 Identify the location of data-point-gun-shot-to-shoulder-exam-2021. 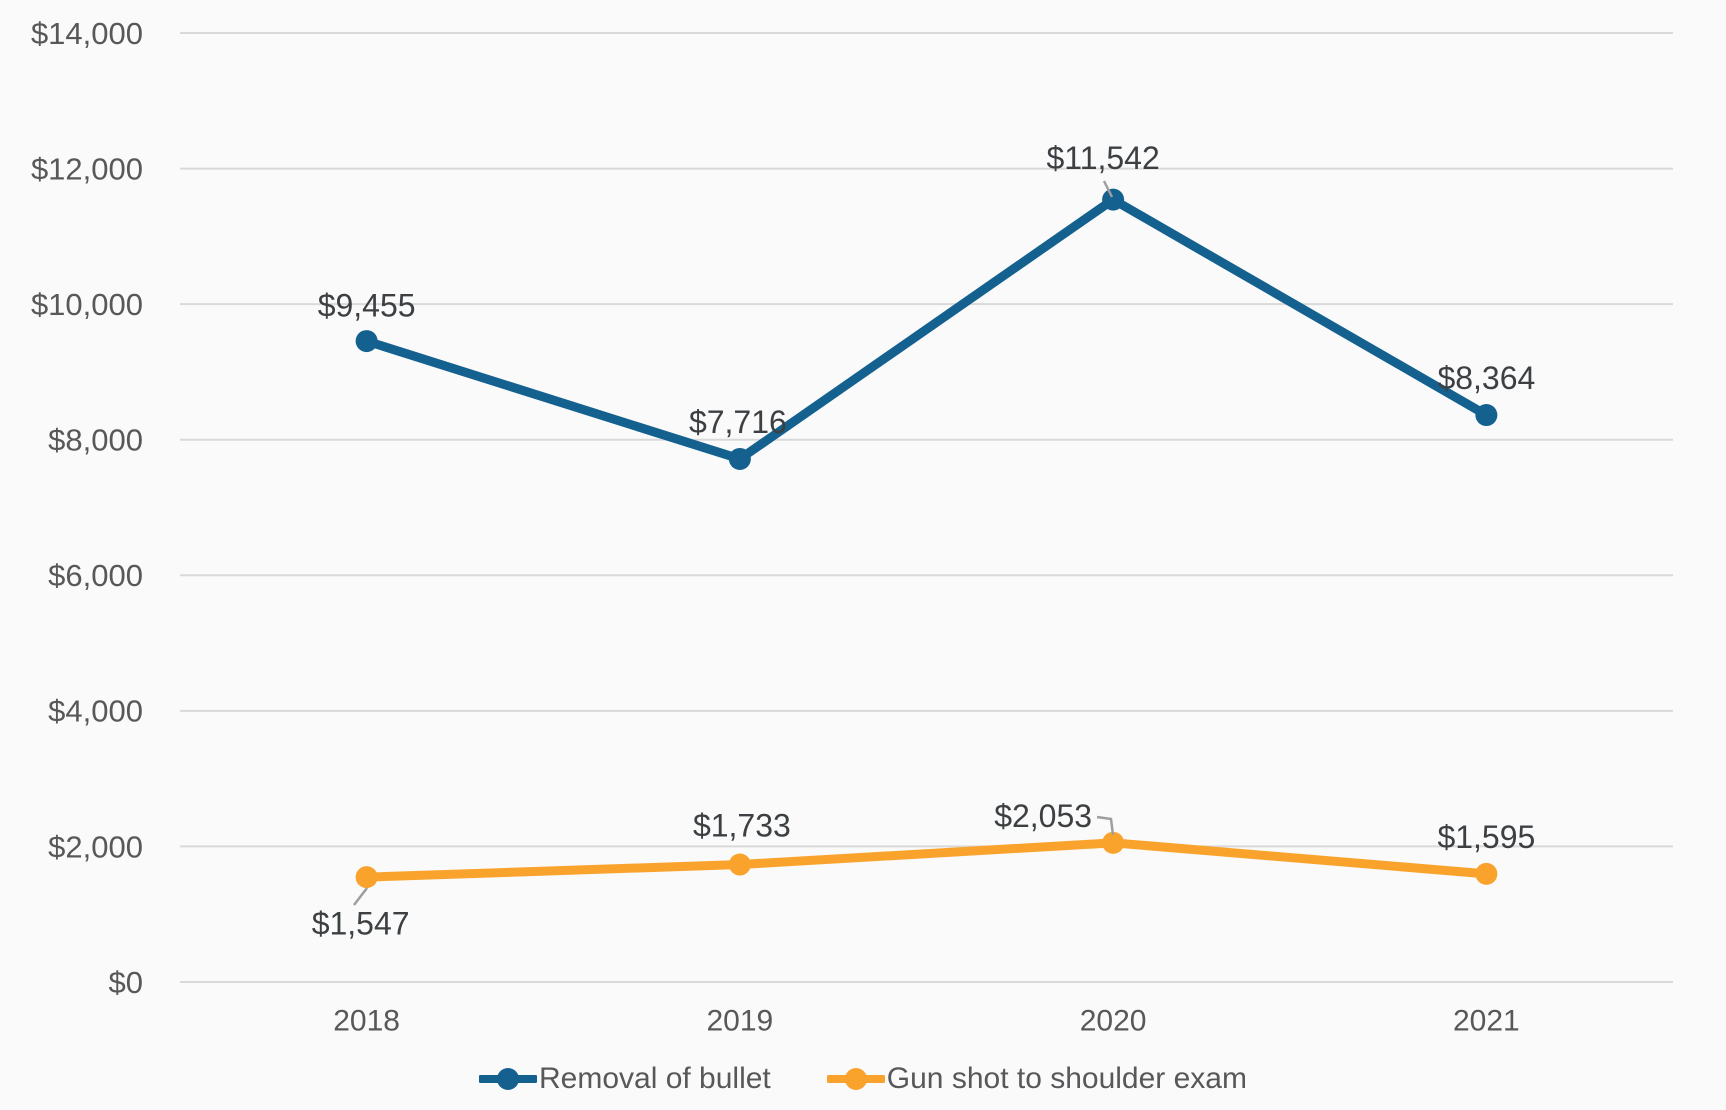
(1486, 873).